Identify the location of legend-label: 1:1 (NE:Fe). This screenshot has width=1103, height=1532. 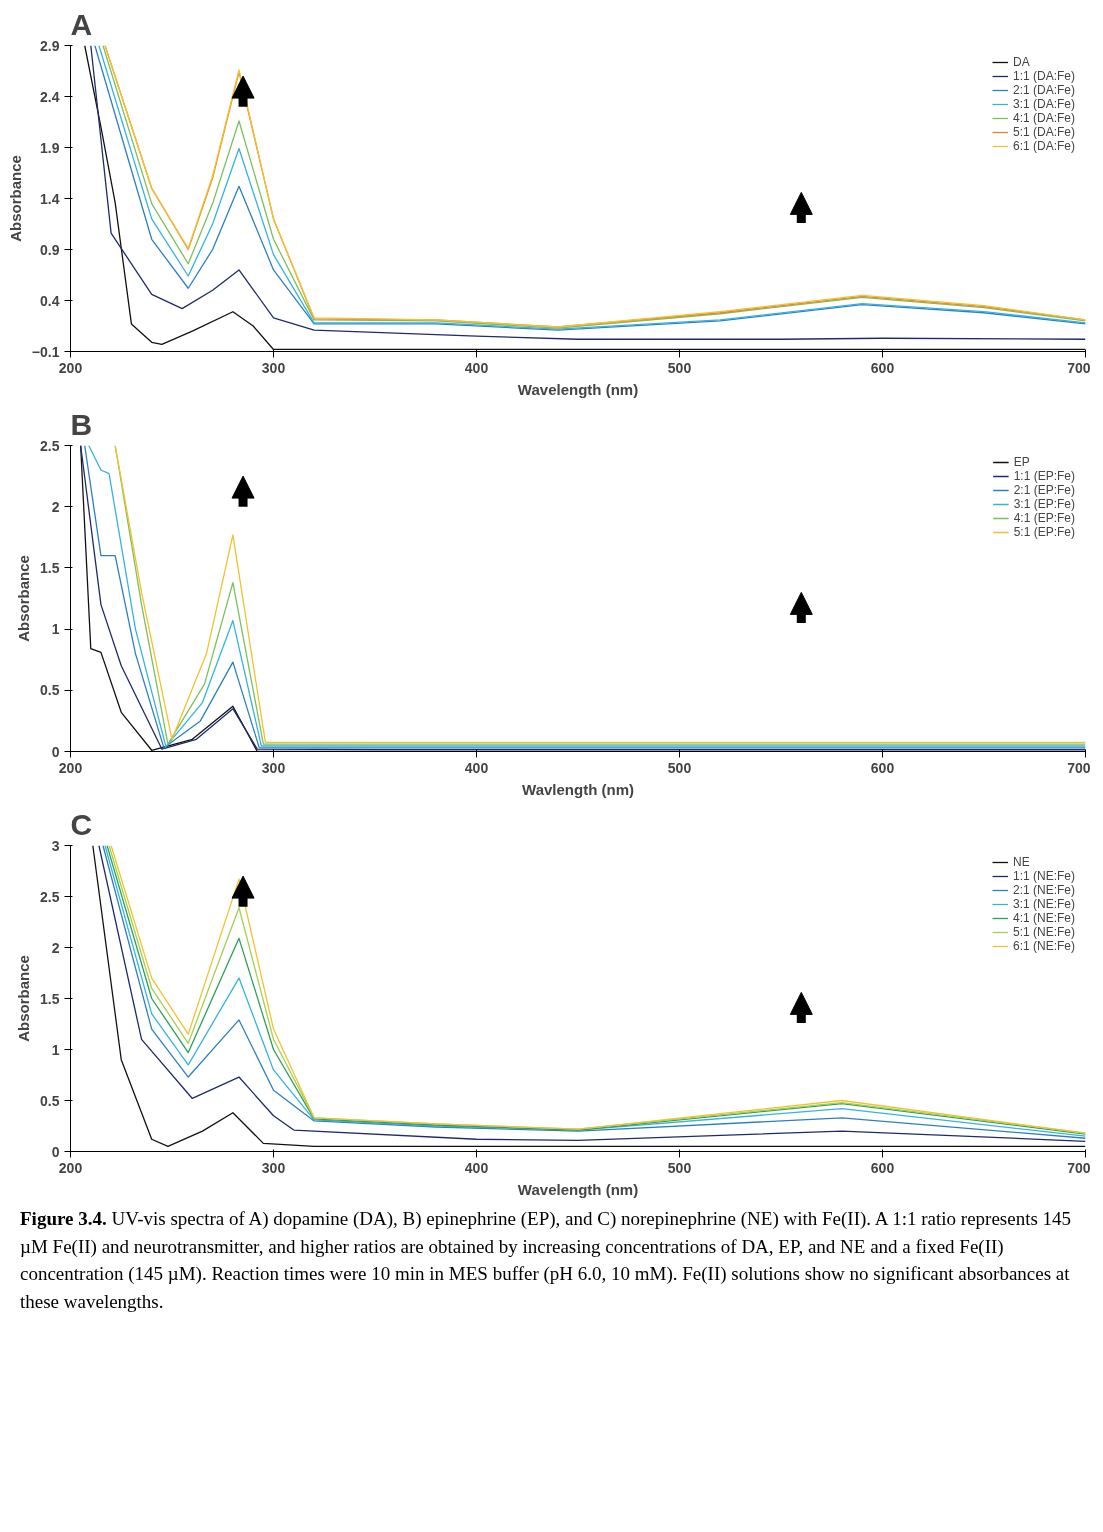
(1043, 876).